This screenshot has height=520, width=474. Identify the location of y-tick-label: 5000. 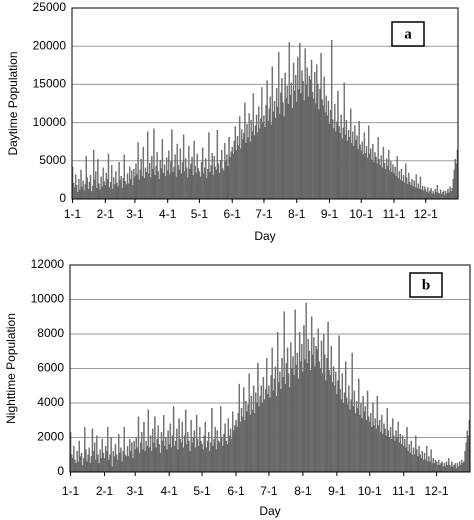
(52, 160).